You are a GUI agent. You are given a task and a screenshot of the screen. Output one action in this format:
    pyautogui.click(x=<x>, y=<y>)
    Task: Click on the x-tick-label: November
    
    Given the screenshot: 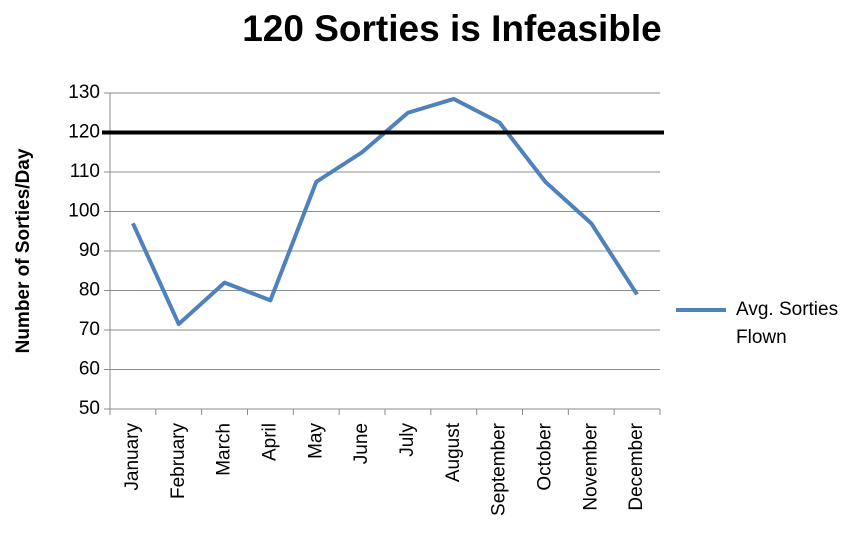 What is the action you would take?
    pyautogui.click(x=590, y=466)
    